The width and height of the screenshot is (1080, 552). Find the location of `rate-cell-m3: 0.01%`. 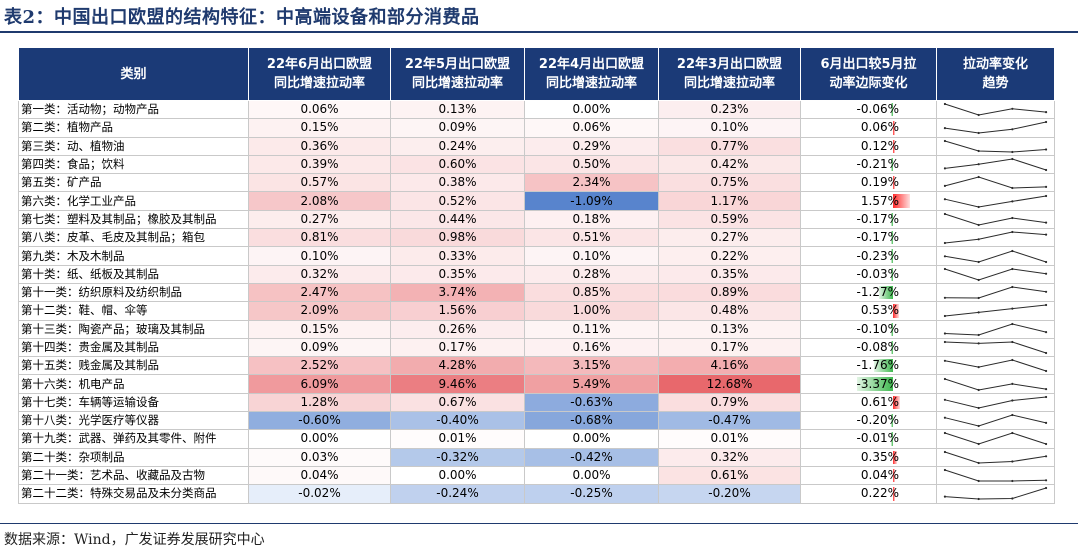

rate-cell-m3: 0.01% is located at coordinates (729, 439).